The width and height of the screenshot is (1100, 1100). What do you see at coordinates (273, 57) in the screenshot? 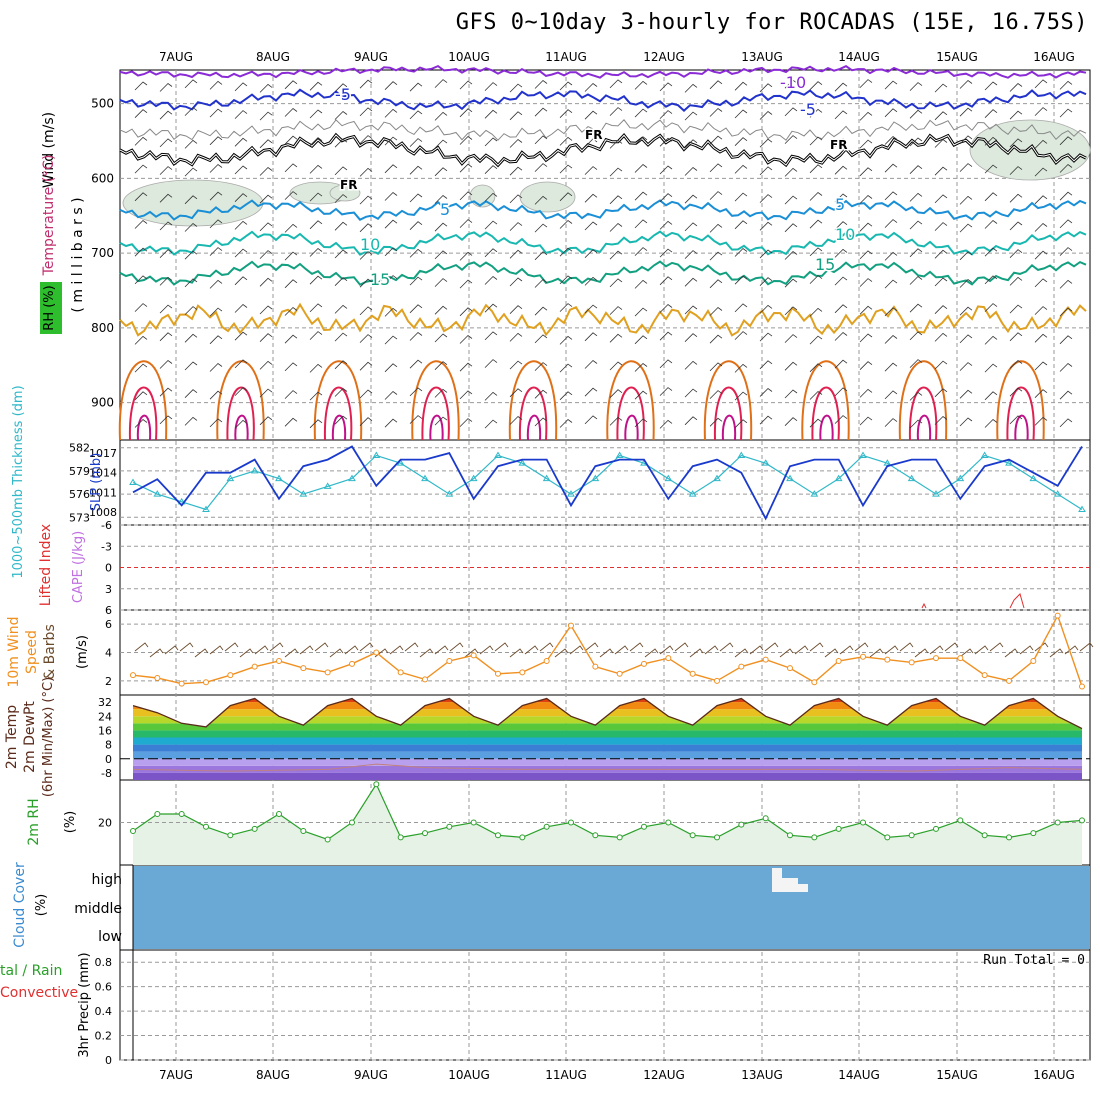
I see `date-label-top: 8AUG` at bounding box center [273, 57].